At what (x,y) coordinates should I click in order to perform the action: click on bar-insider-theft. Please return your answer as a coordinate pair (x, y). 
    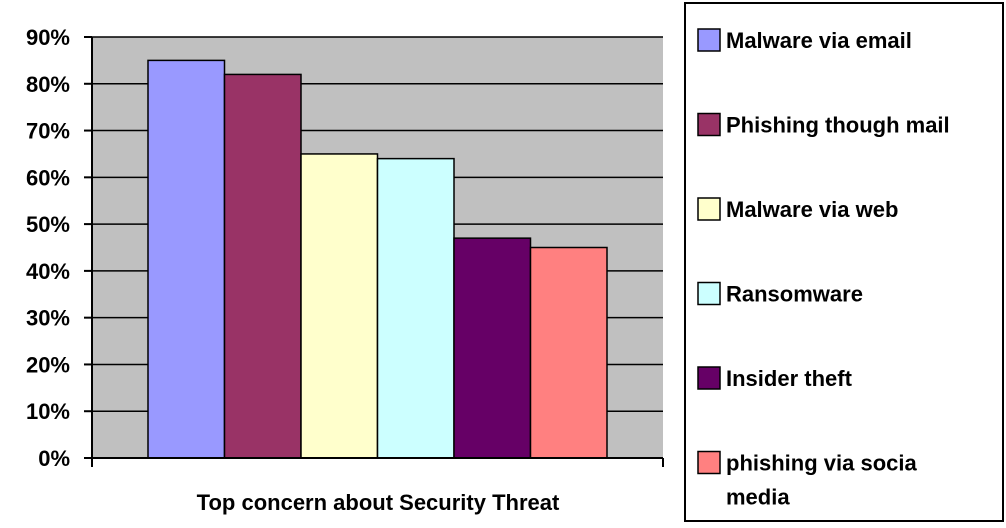
    Looking at the image, I should click on (492, 348).